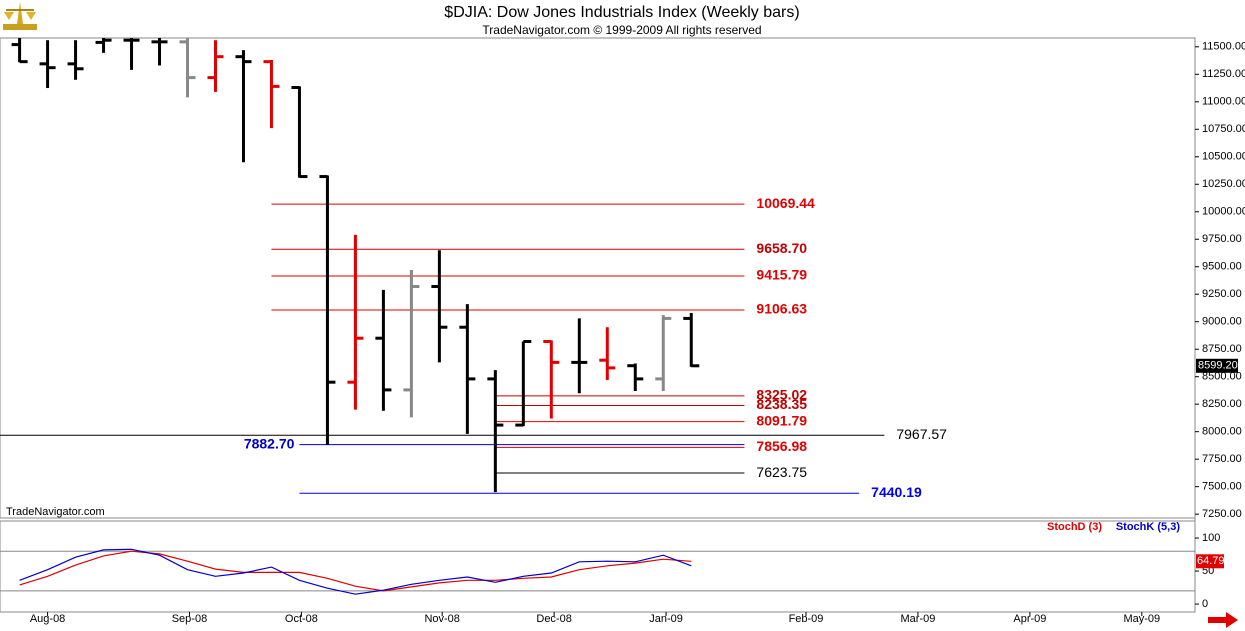 Image resolution: width=1245 pixels, height=631 pixels. What do you see at coordinates (441, 619) in the screenshot?
I see `x-tick-label: Nov-08` at bounding box center [441, 619].